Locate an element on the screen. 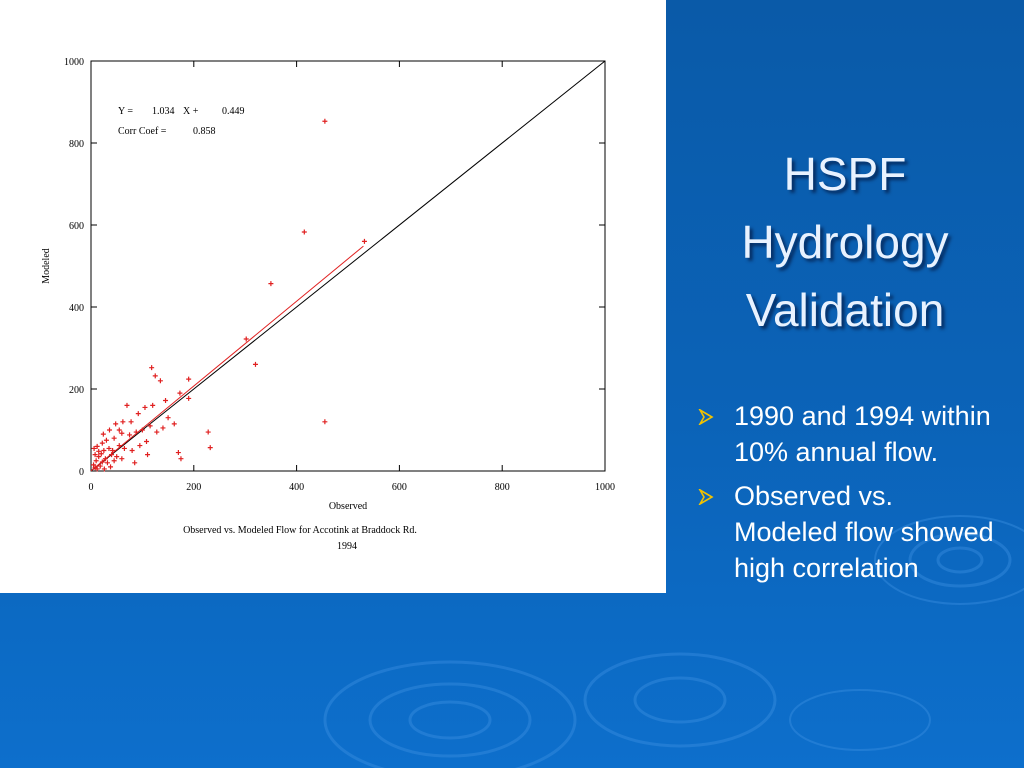 This screenshot has width=1024, height=768. x-tick-label: 400 is located at coordinates (296, 487).